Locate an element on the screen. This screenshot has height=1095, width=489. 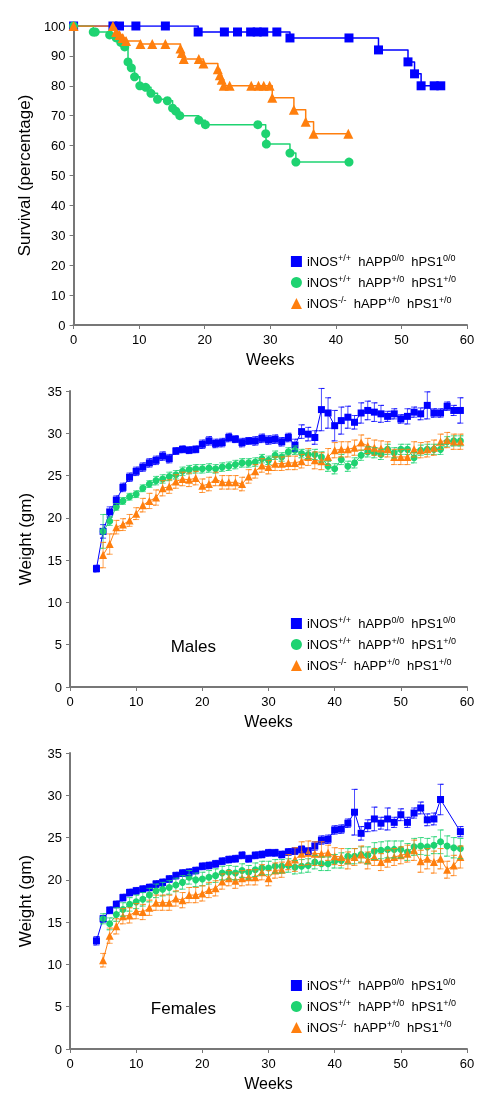
y-tick-label: 80 is located at coordinates (58, 86).